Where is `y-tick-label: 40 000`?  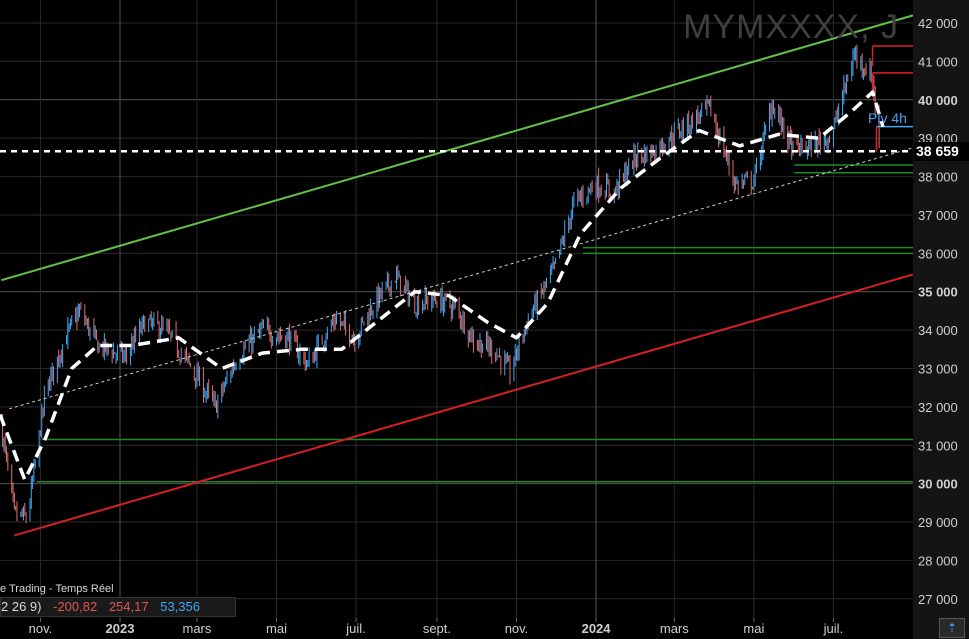
y-tick-label: 40 000 is located at coordinates (938, 100).